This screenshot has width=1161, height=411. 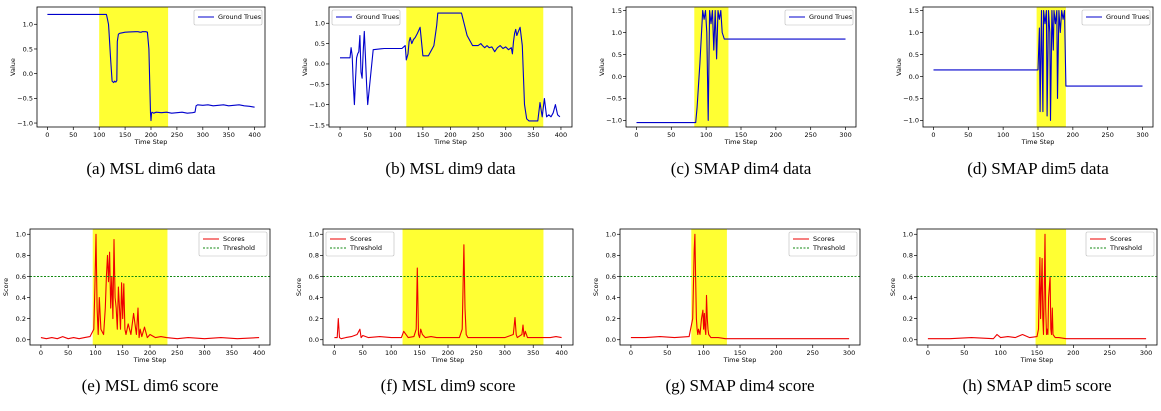 I want to click on y-tick-label: −1.5, so click(x=317, y=125).